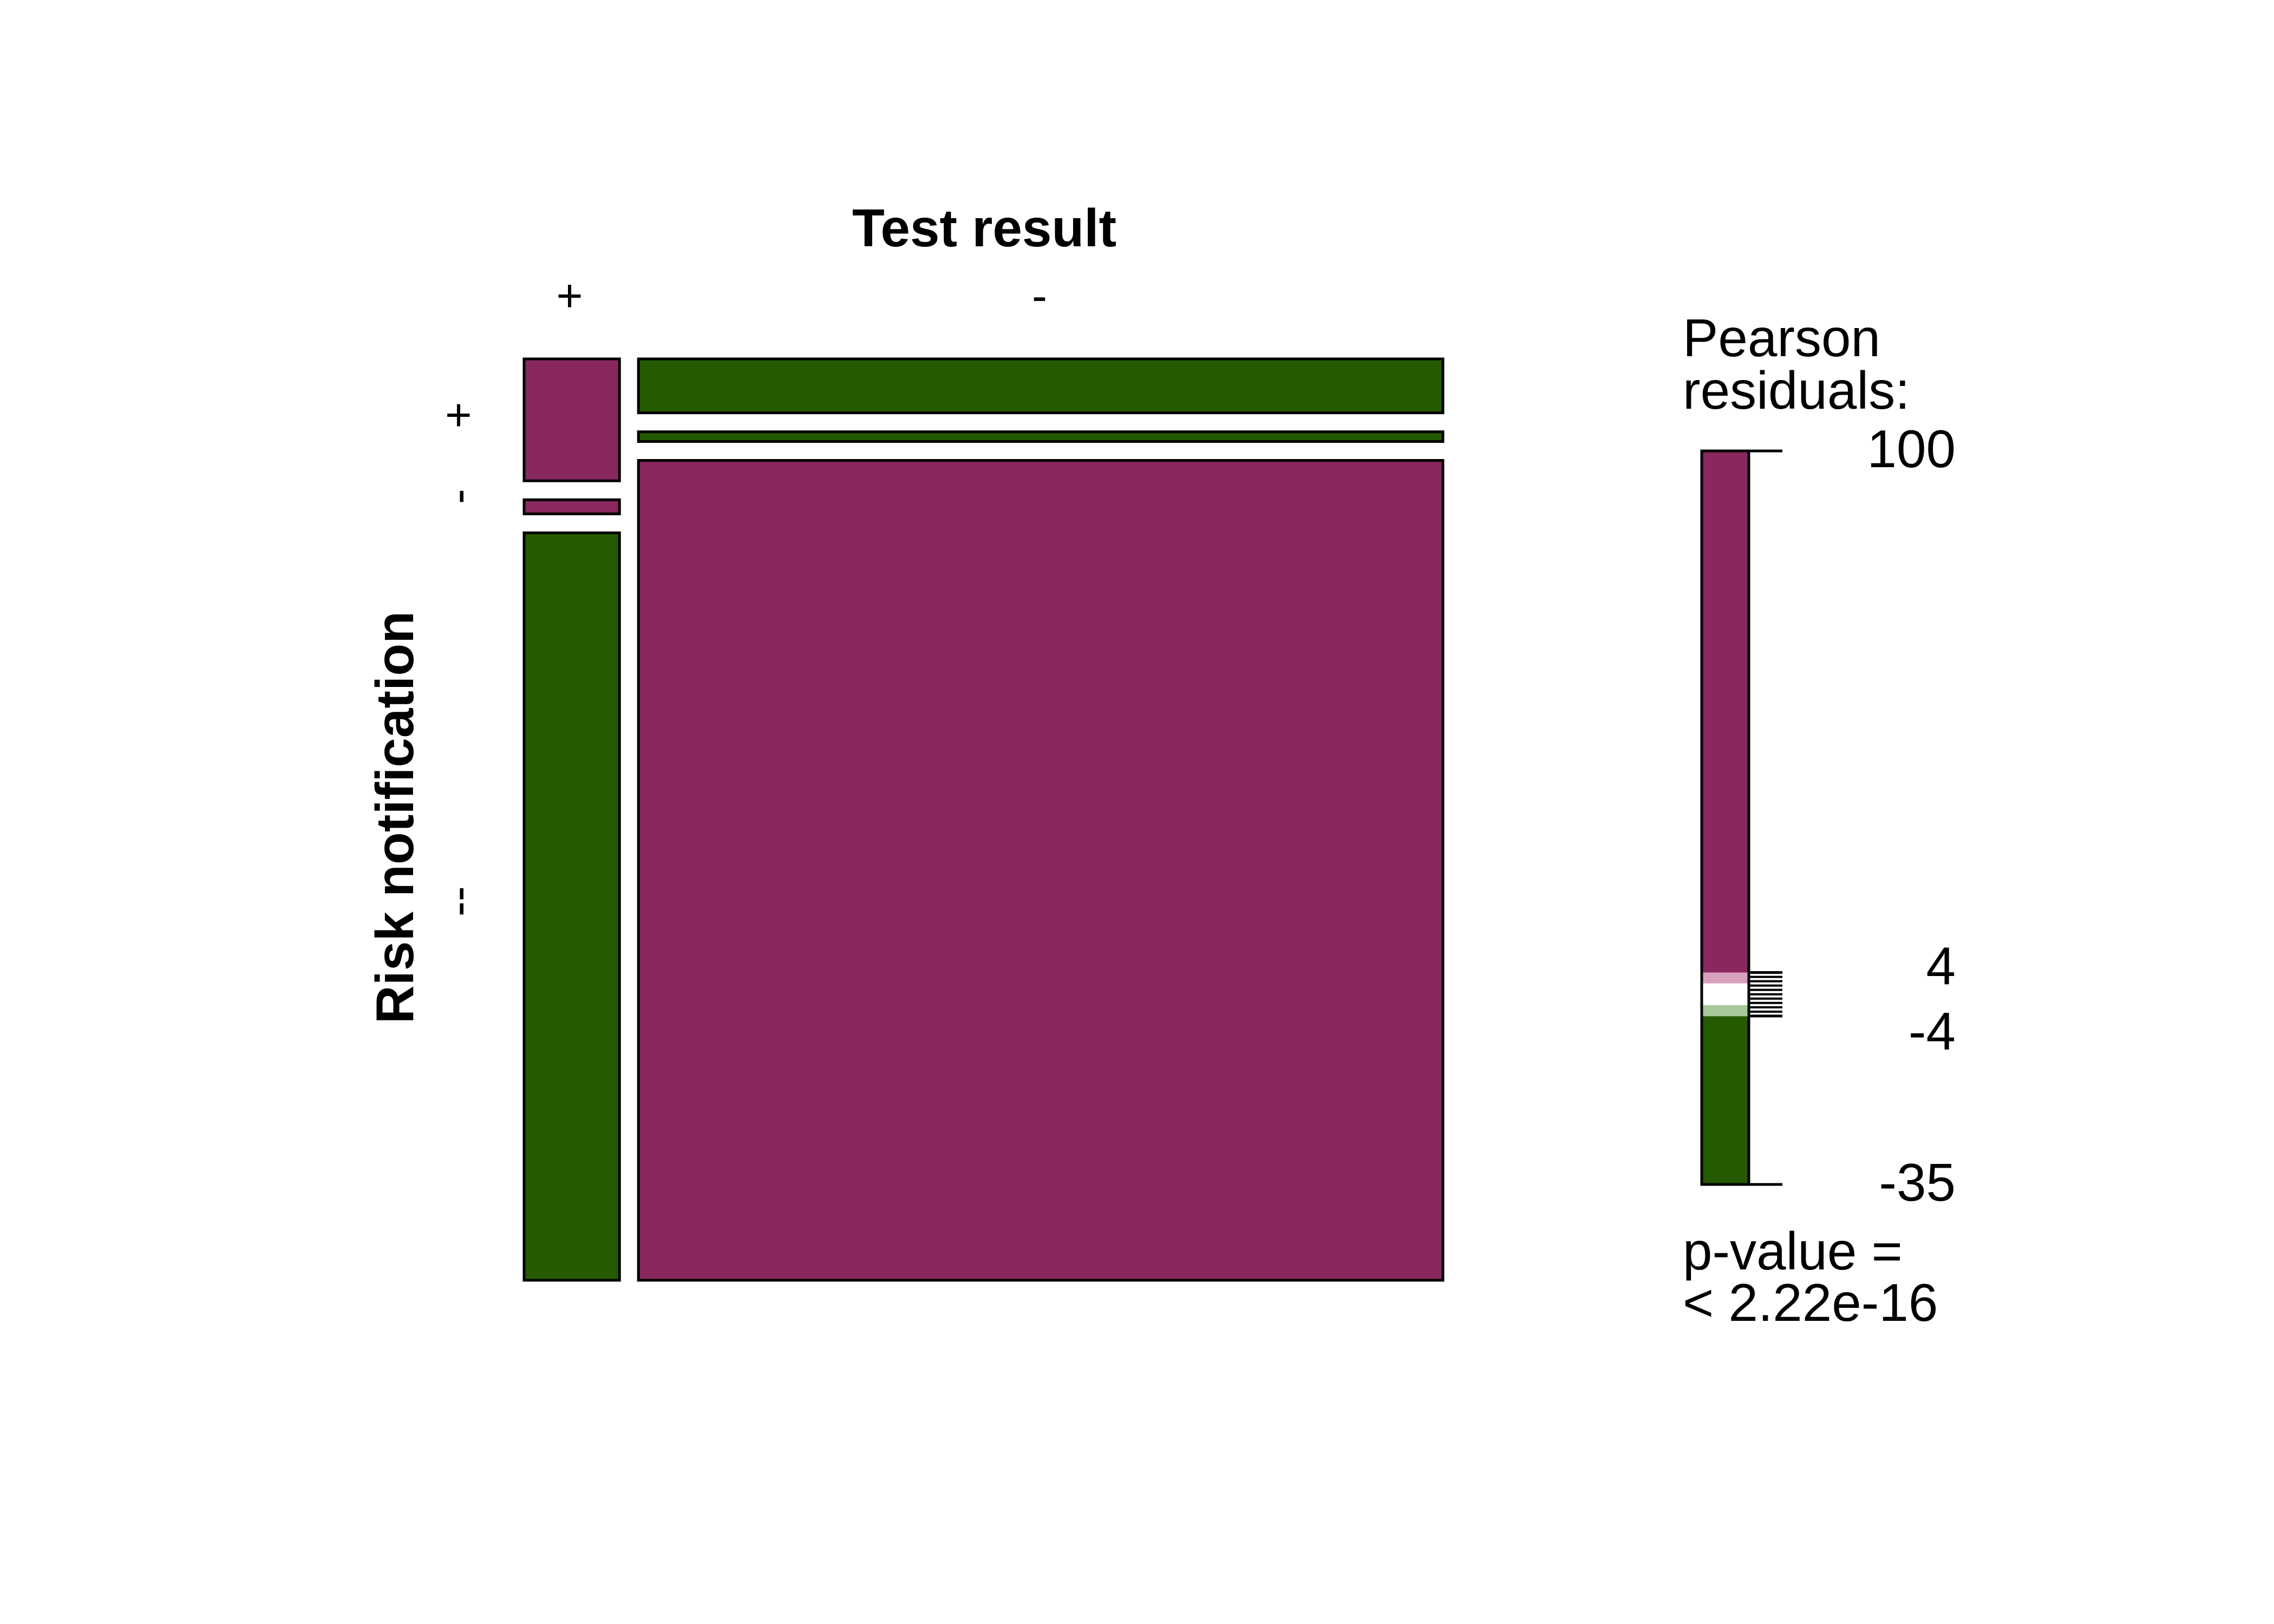  Describe the element at coordinates (395, 817) in the screenshot. I see `y-axis-title: Risk notification` at that location.